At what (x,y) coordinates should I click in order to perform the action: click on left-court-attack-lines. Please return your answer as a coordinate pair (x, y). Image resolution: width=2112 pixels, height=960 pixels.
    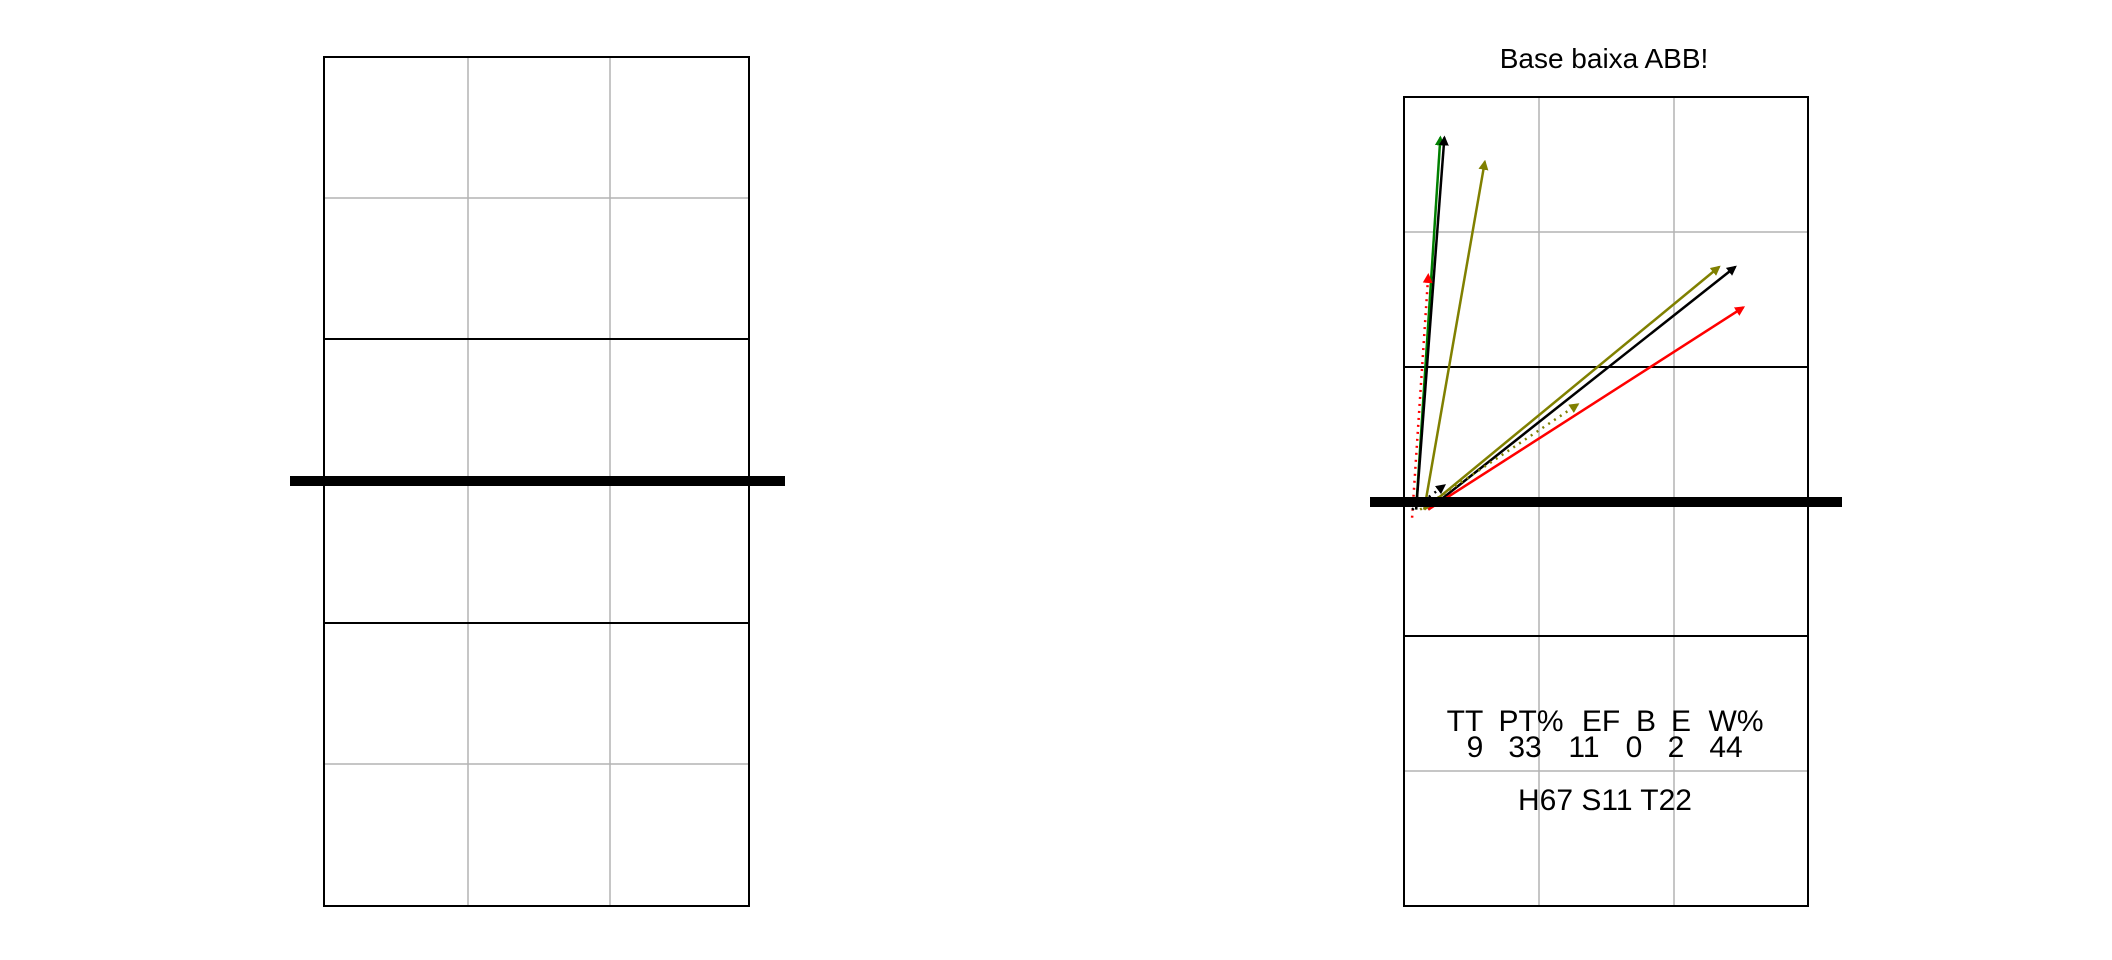
    Looking at the image, I should click on (536, 481).